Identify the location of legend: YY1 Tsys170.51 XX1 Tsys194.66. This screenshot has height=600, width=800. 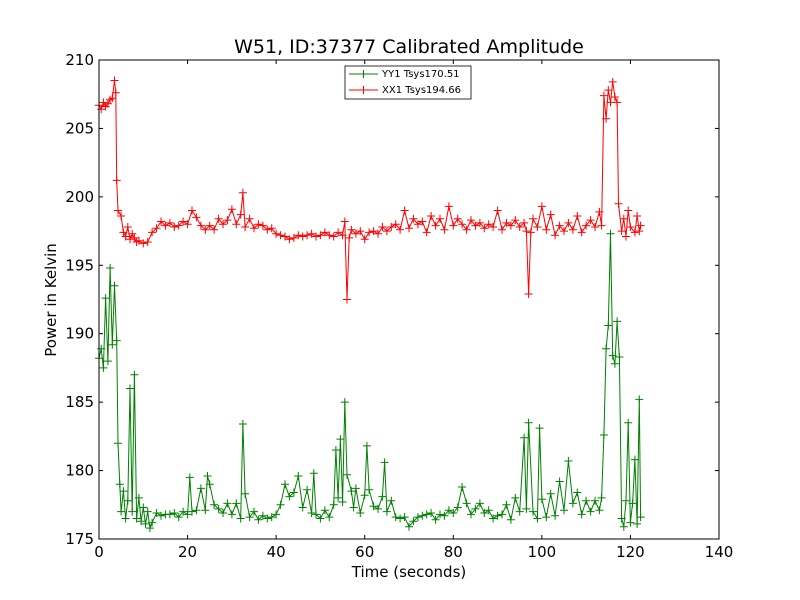
(408, 82).